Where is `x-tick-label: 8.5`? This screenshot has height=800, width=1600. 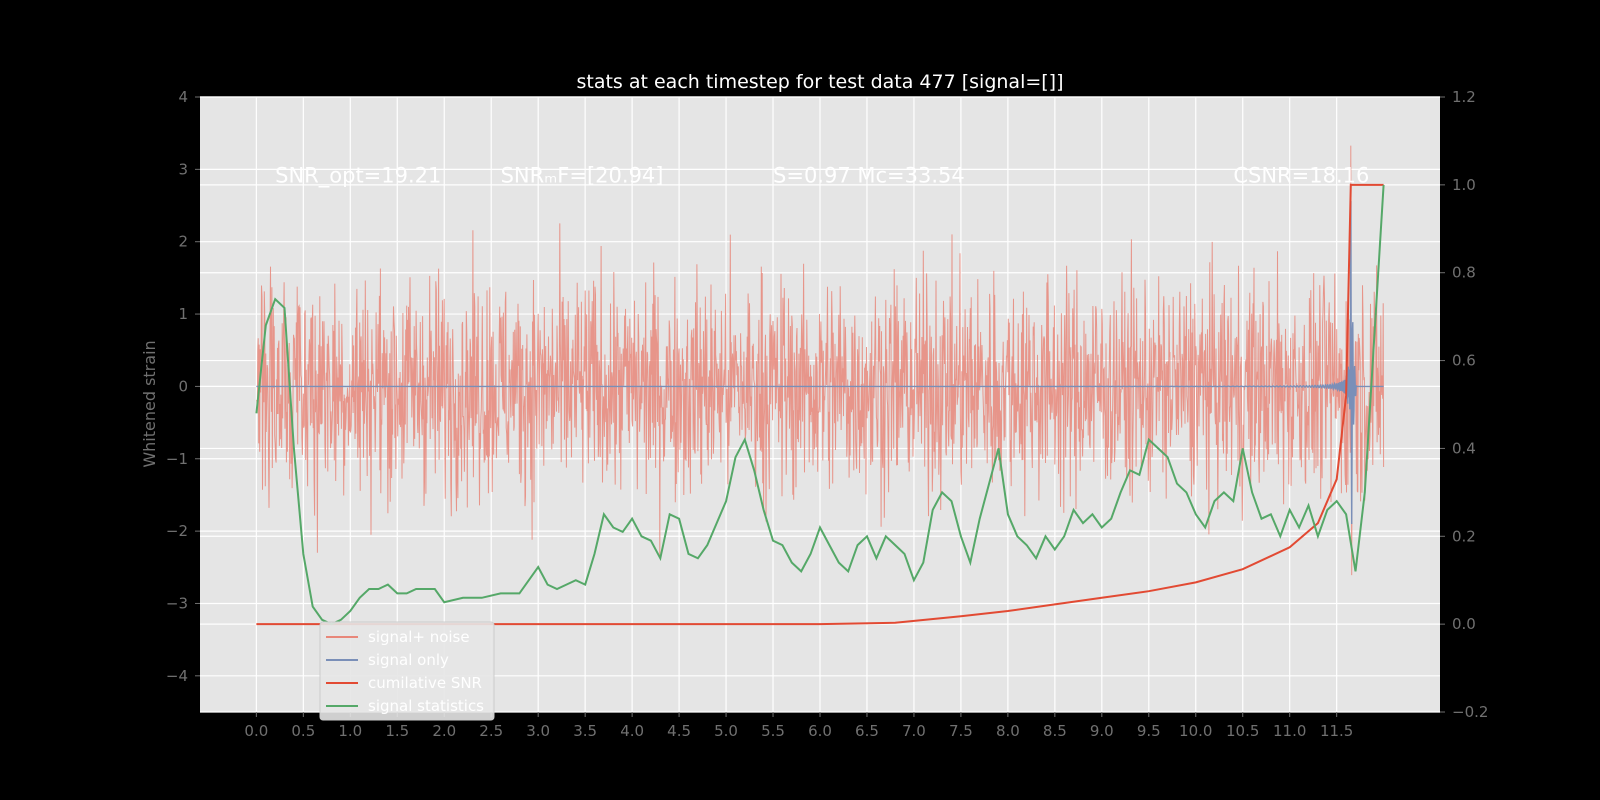
x-tick-label: 8.5 is located at coordinates (1055, 731).